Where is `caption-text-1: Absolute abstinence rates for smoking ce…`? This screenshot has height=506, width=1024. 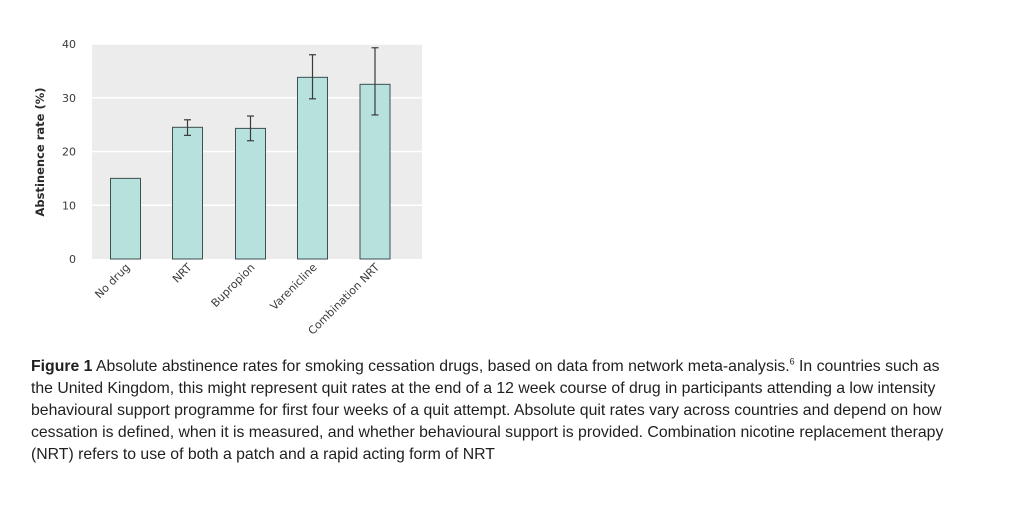 caption-text-1: Absolute abstinence rates for smoking ce… is located at coordinates (441, 366).